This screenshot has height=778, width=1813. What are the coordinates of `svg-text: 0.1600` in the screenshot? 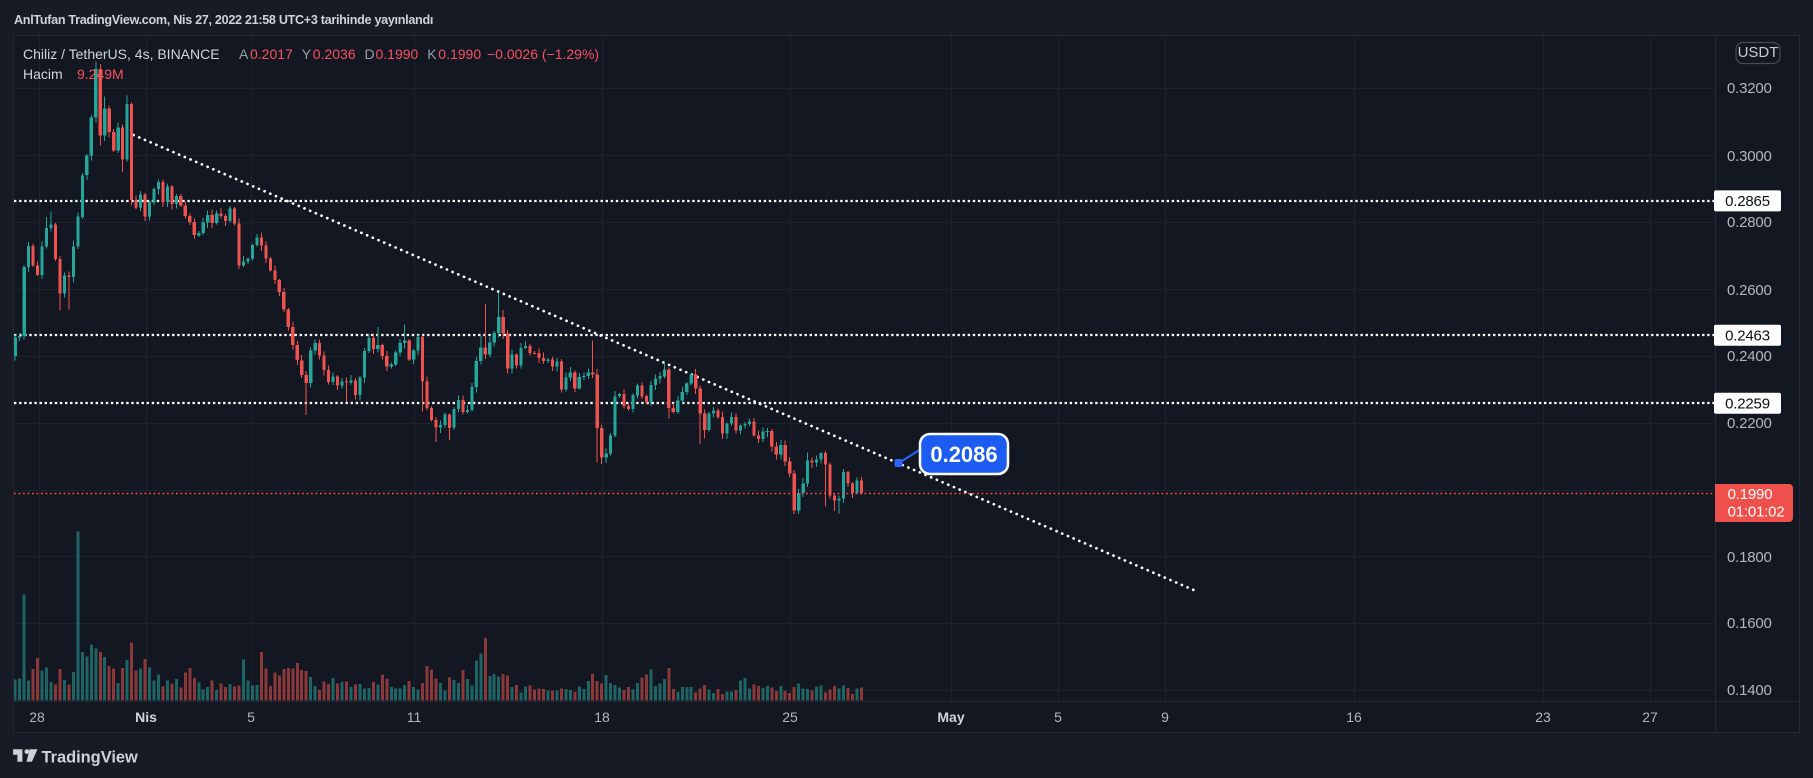 It's located at (1749, 623).